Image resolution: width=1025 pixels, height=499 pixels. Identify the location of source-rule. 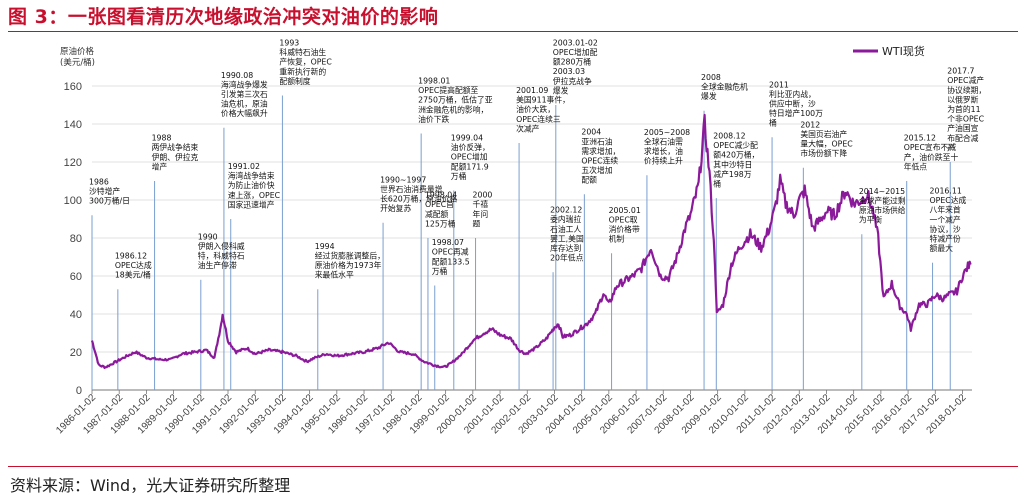
(513, 466).